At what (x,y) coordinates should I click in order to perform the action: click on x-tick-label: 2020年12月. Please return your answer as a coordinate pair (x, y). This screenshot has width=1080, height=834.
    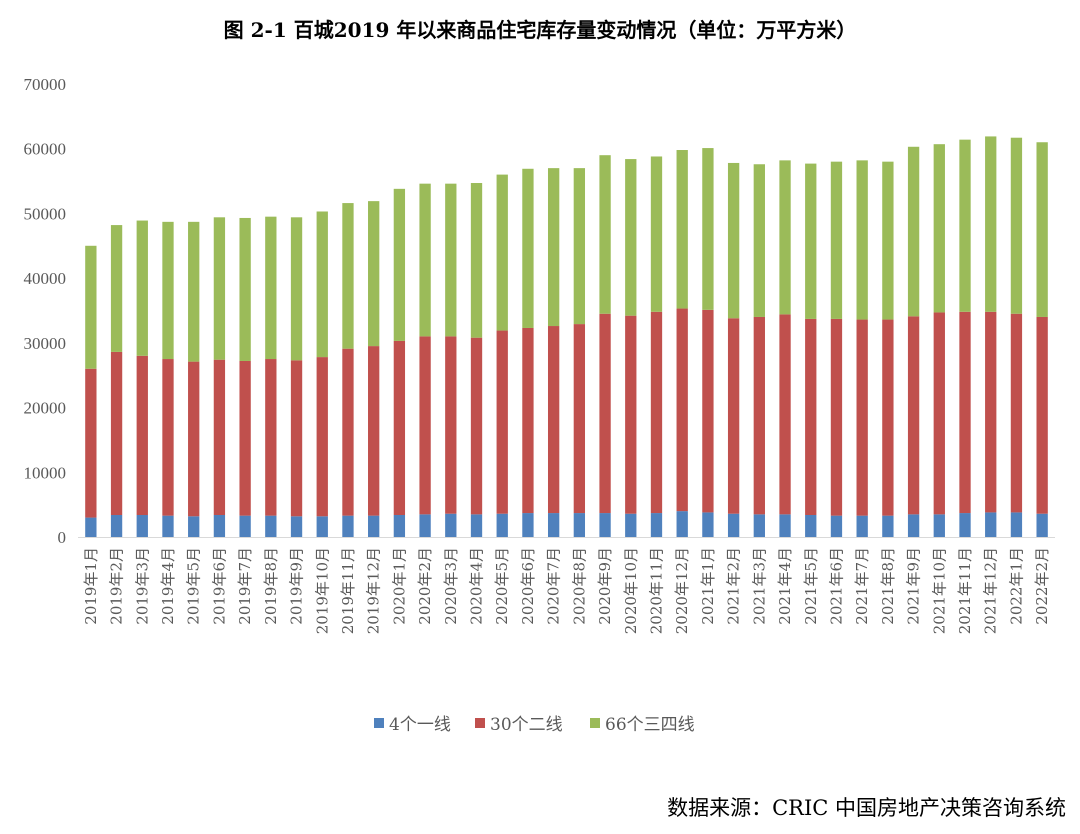
    Looking at the image, I should click on (682, 590).